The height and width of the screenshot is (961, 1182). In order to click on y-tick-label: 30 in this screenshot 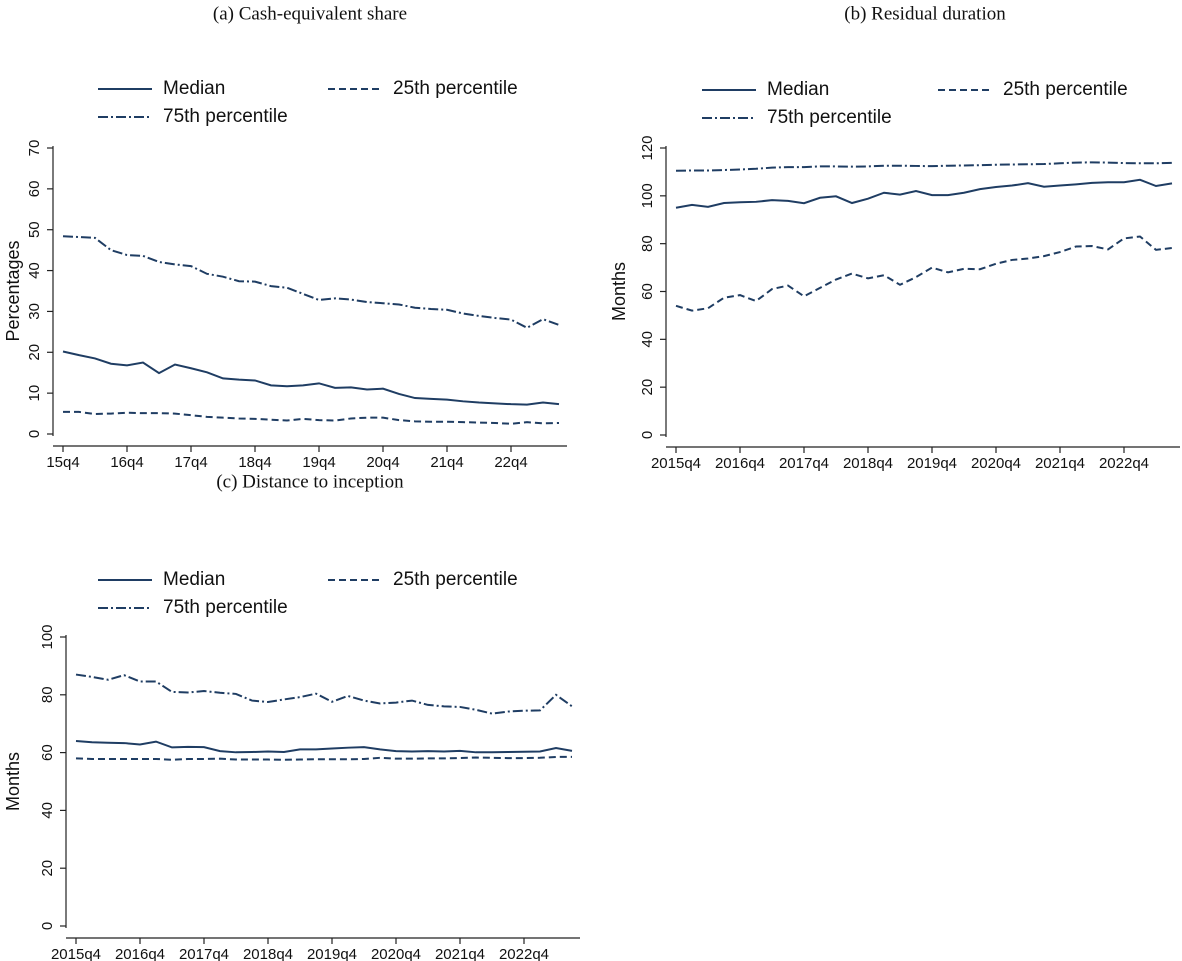, I will do `click(34, 311)`.